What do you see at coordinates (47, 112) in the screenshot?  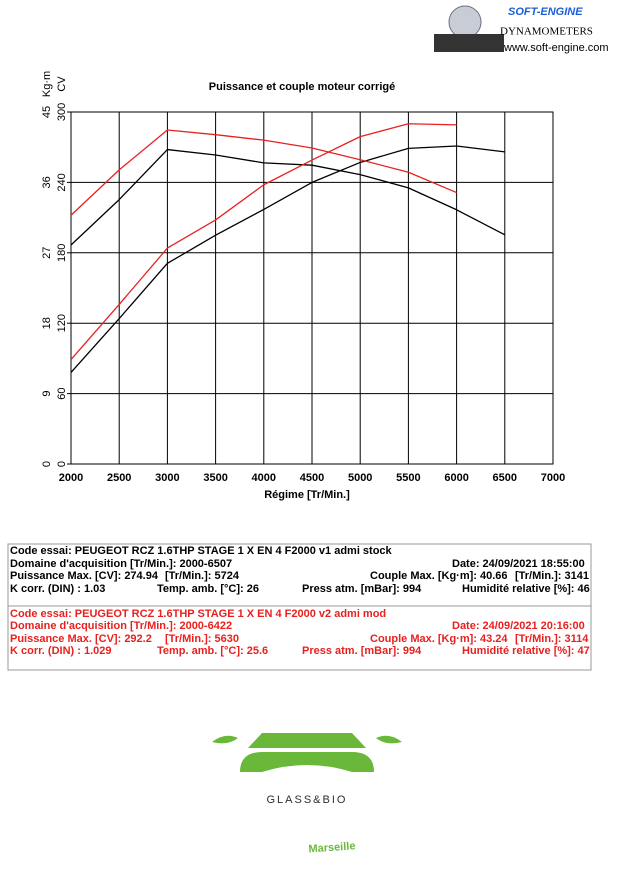 I see `y-tick-label: 45` at bounding box center [47, 112].